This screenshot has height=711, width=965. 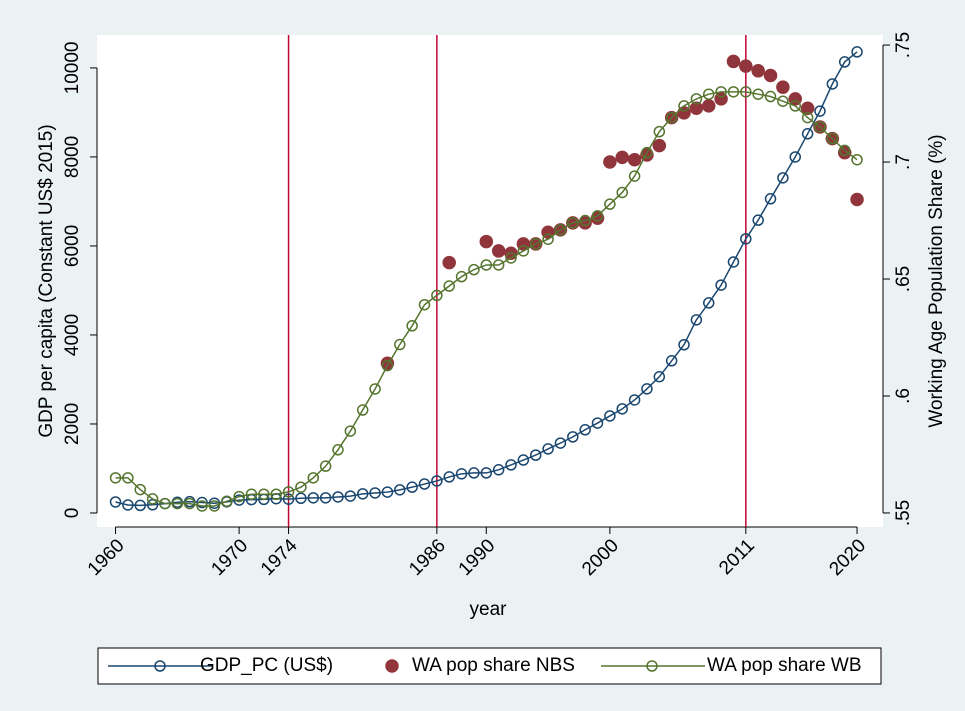 I want to click on y2-tick-label: .65, so click(x=903, y=279).